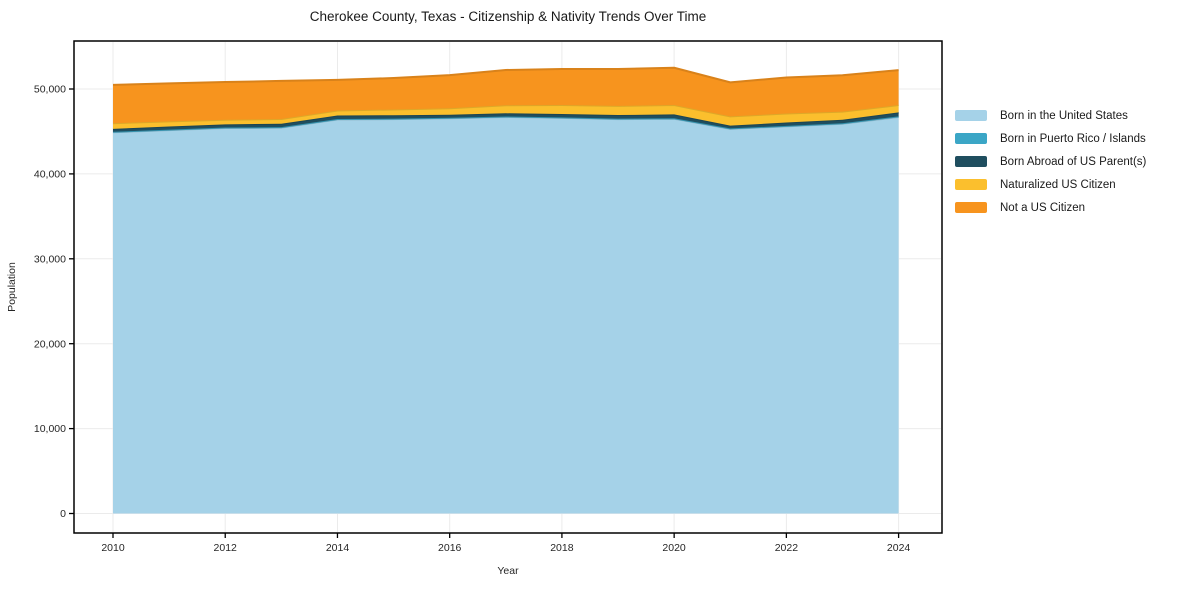  I want to click on y-tick-label: 20,000, so click(50, 344).